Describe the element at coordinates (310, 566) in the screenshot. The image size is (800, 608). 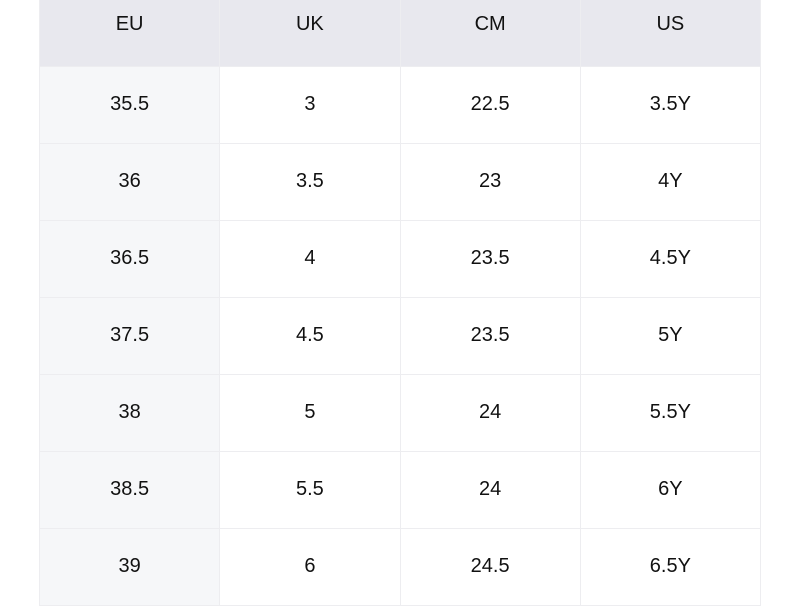
I see `table-cell: 6` at that location.